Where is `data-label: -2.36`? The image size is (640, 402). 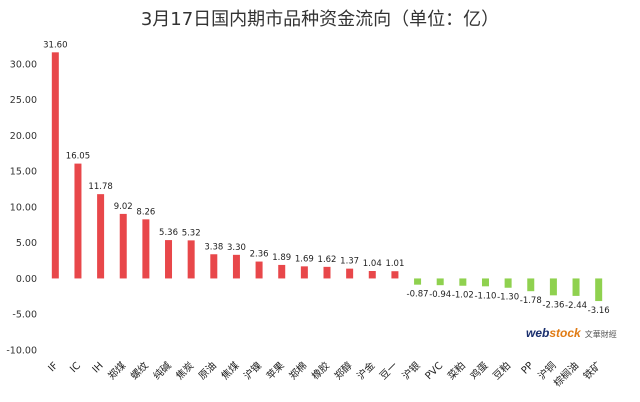 data-label: -2.36 is located at coordinates (553, 305).